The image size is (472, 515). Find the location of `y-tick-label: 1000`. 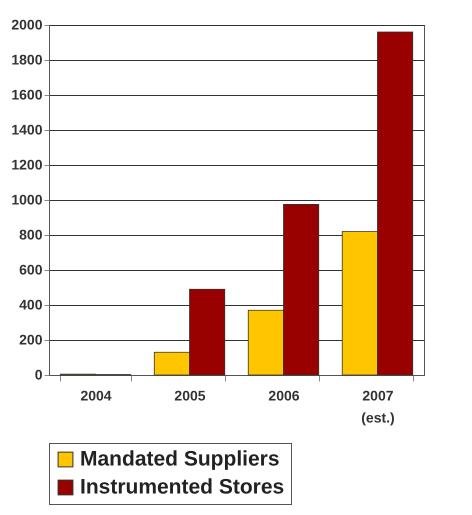

y-tick-label: 1000 is located at coordinates (27, 200).